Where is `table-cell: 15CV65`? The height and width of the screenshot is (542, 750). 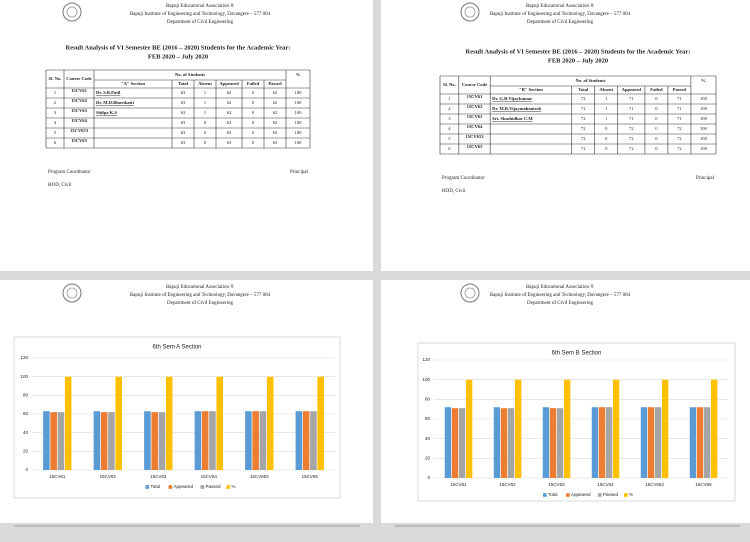
table-cell: 15CV65 is located at coordinates (79, 140).